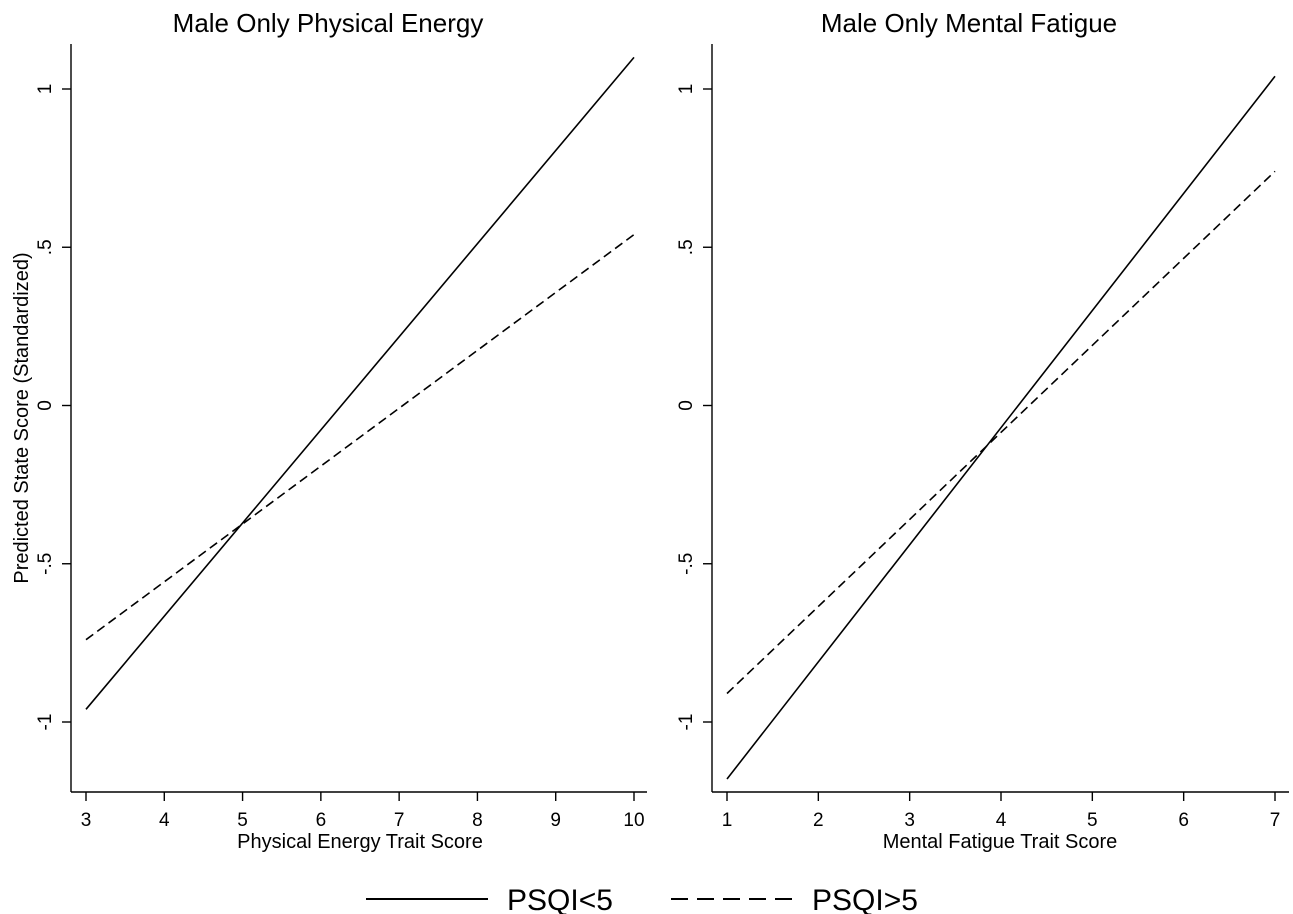  What do you see at coordinates (328, 23) in the screenshot?
I see `panel-title: Male Only Physical Energy` at bounding box center [328, 23].